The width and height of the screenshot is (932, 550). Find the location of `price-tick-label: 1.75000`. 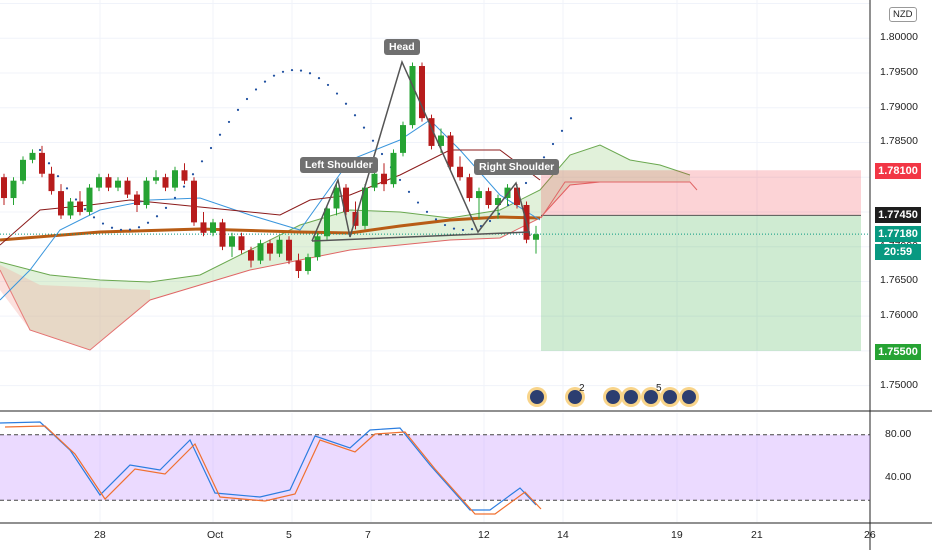

price-tick-label: 1.75000 is located at coordinates (899, 384).